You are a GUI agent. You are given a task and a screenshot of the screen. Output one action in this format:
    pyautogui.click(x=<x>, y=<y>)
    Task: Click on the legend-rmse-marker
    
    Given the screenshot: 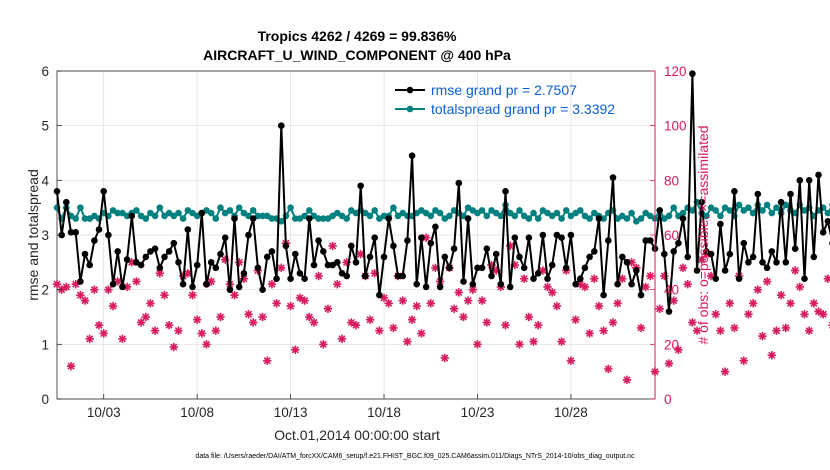 What is the action you would take?
    pyautogui.click(x=410, y=90)
    